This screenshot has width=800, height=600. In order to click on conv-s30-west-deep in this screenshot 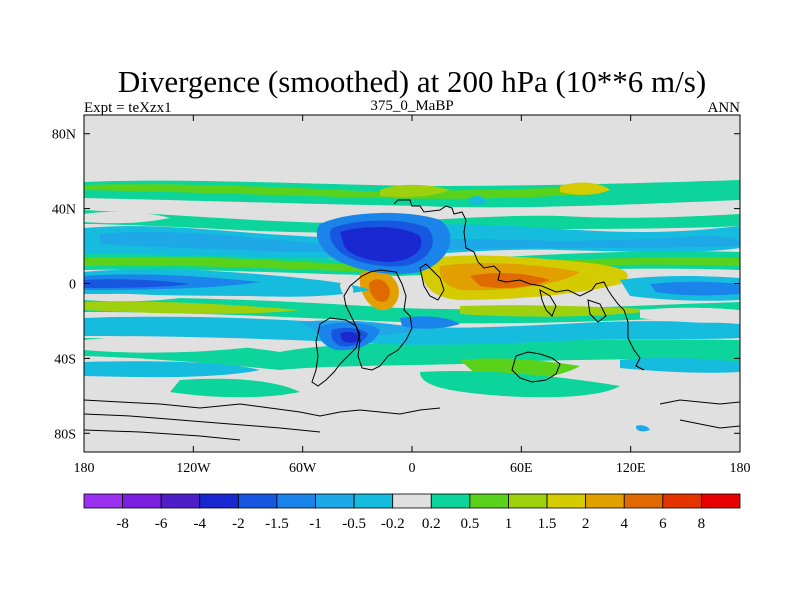, I will do `click(350, 337)`.